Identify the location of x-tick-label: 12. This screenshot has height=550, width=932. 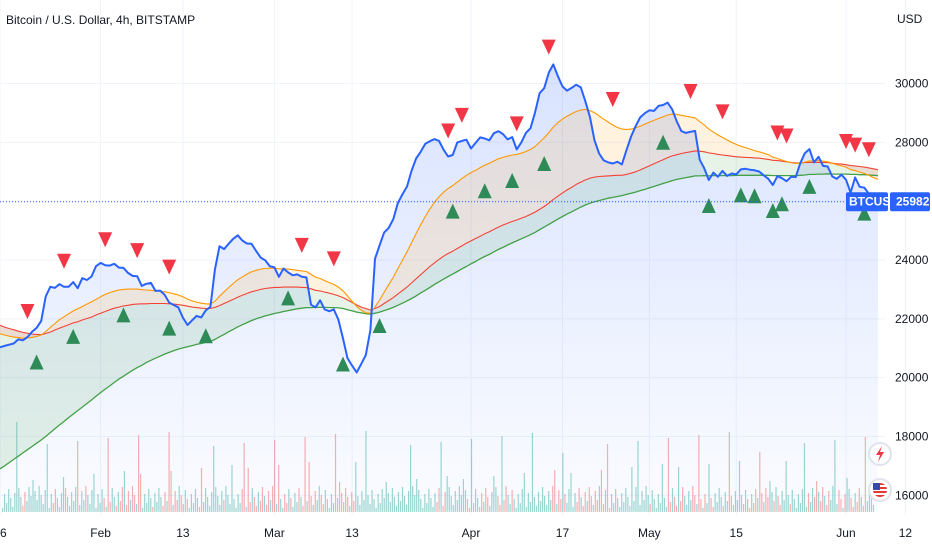
(906, 533).